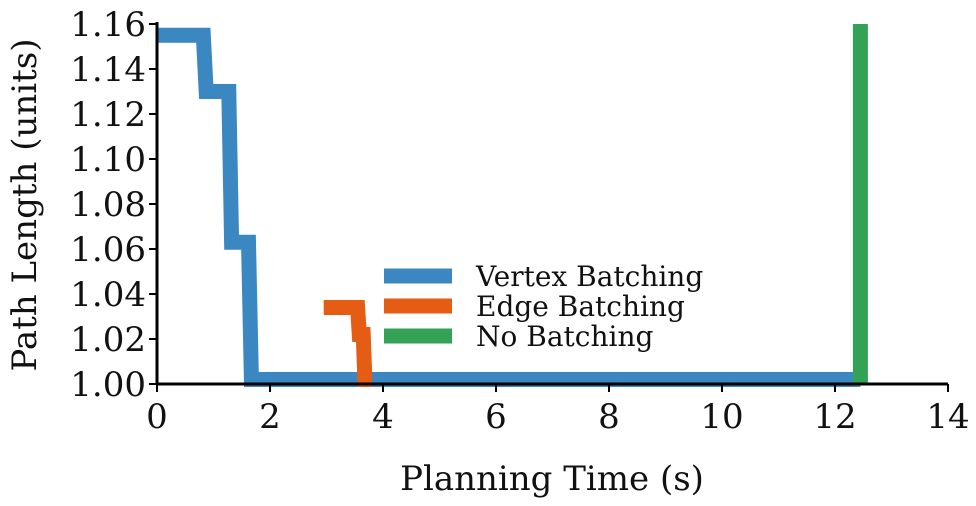 This screenshot has height=506, width=976. What do you see at coordinates (589, 276) in the screenshot?
I see `legend-label-vertex-batching: Vertex Batching` at bounding box center [589, 276].